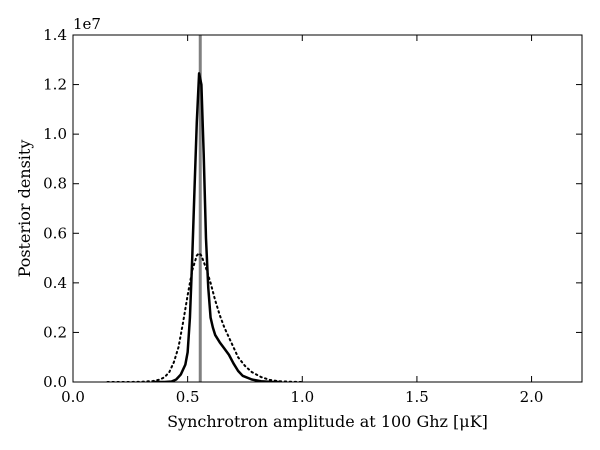  I want to click on dotted-posterior-line, so click(205, 317).